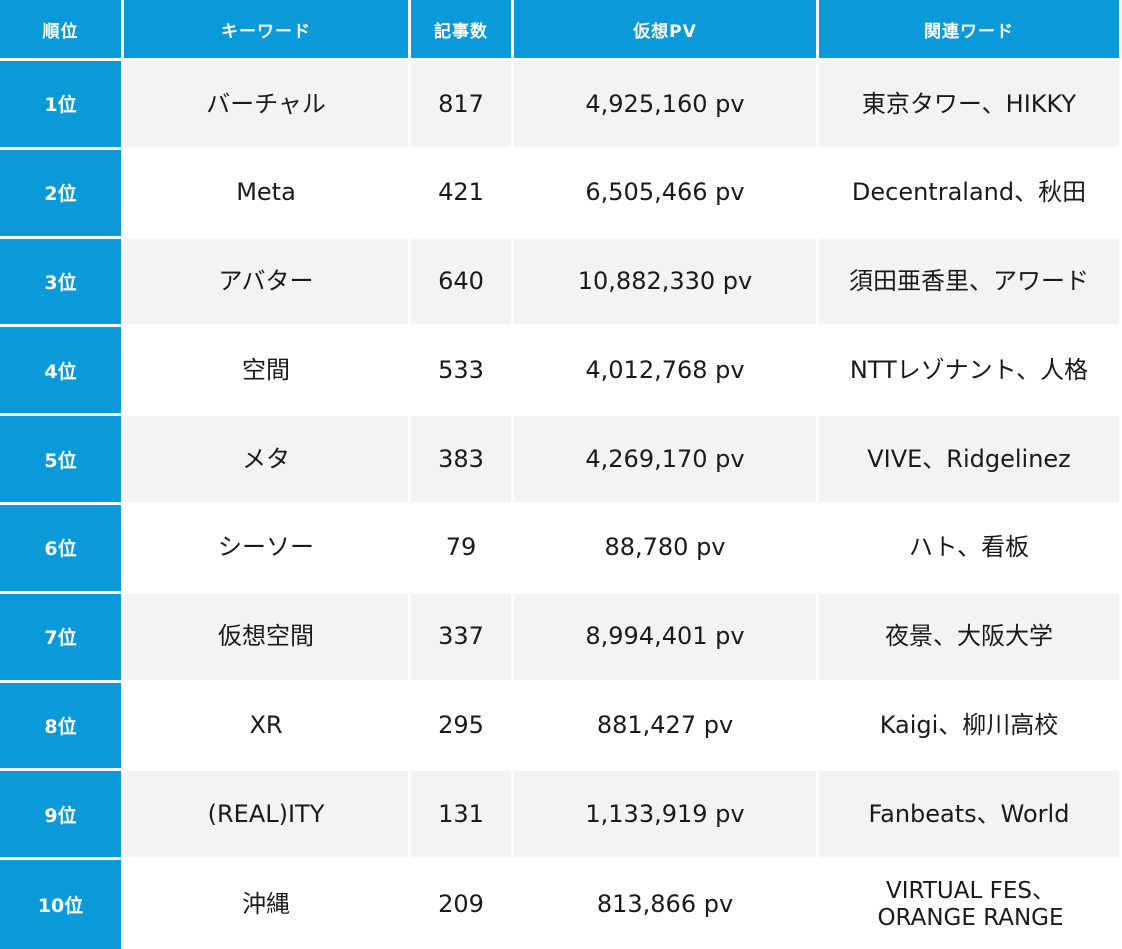 Image resolution: width=1122 pixels, height=949 pixels. What do you see at coordinates (666, 194) in the screenshot?
I see `pv-cell: 6,505,466 pv` at bounding box center [666, 194].